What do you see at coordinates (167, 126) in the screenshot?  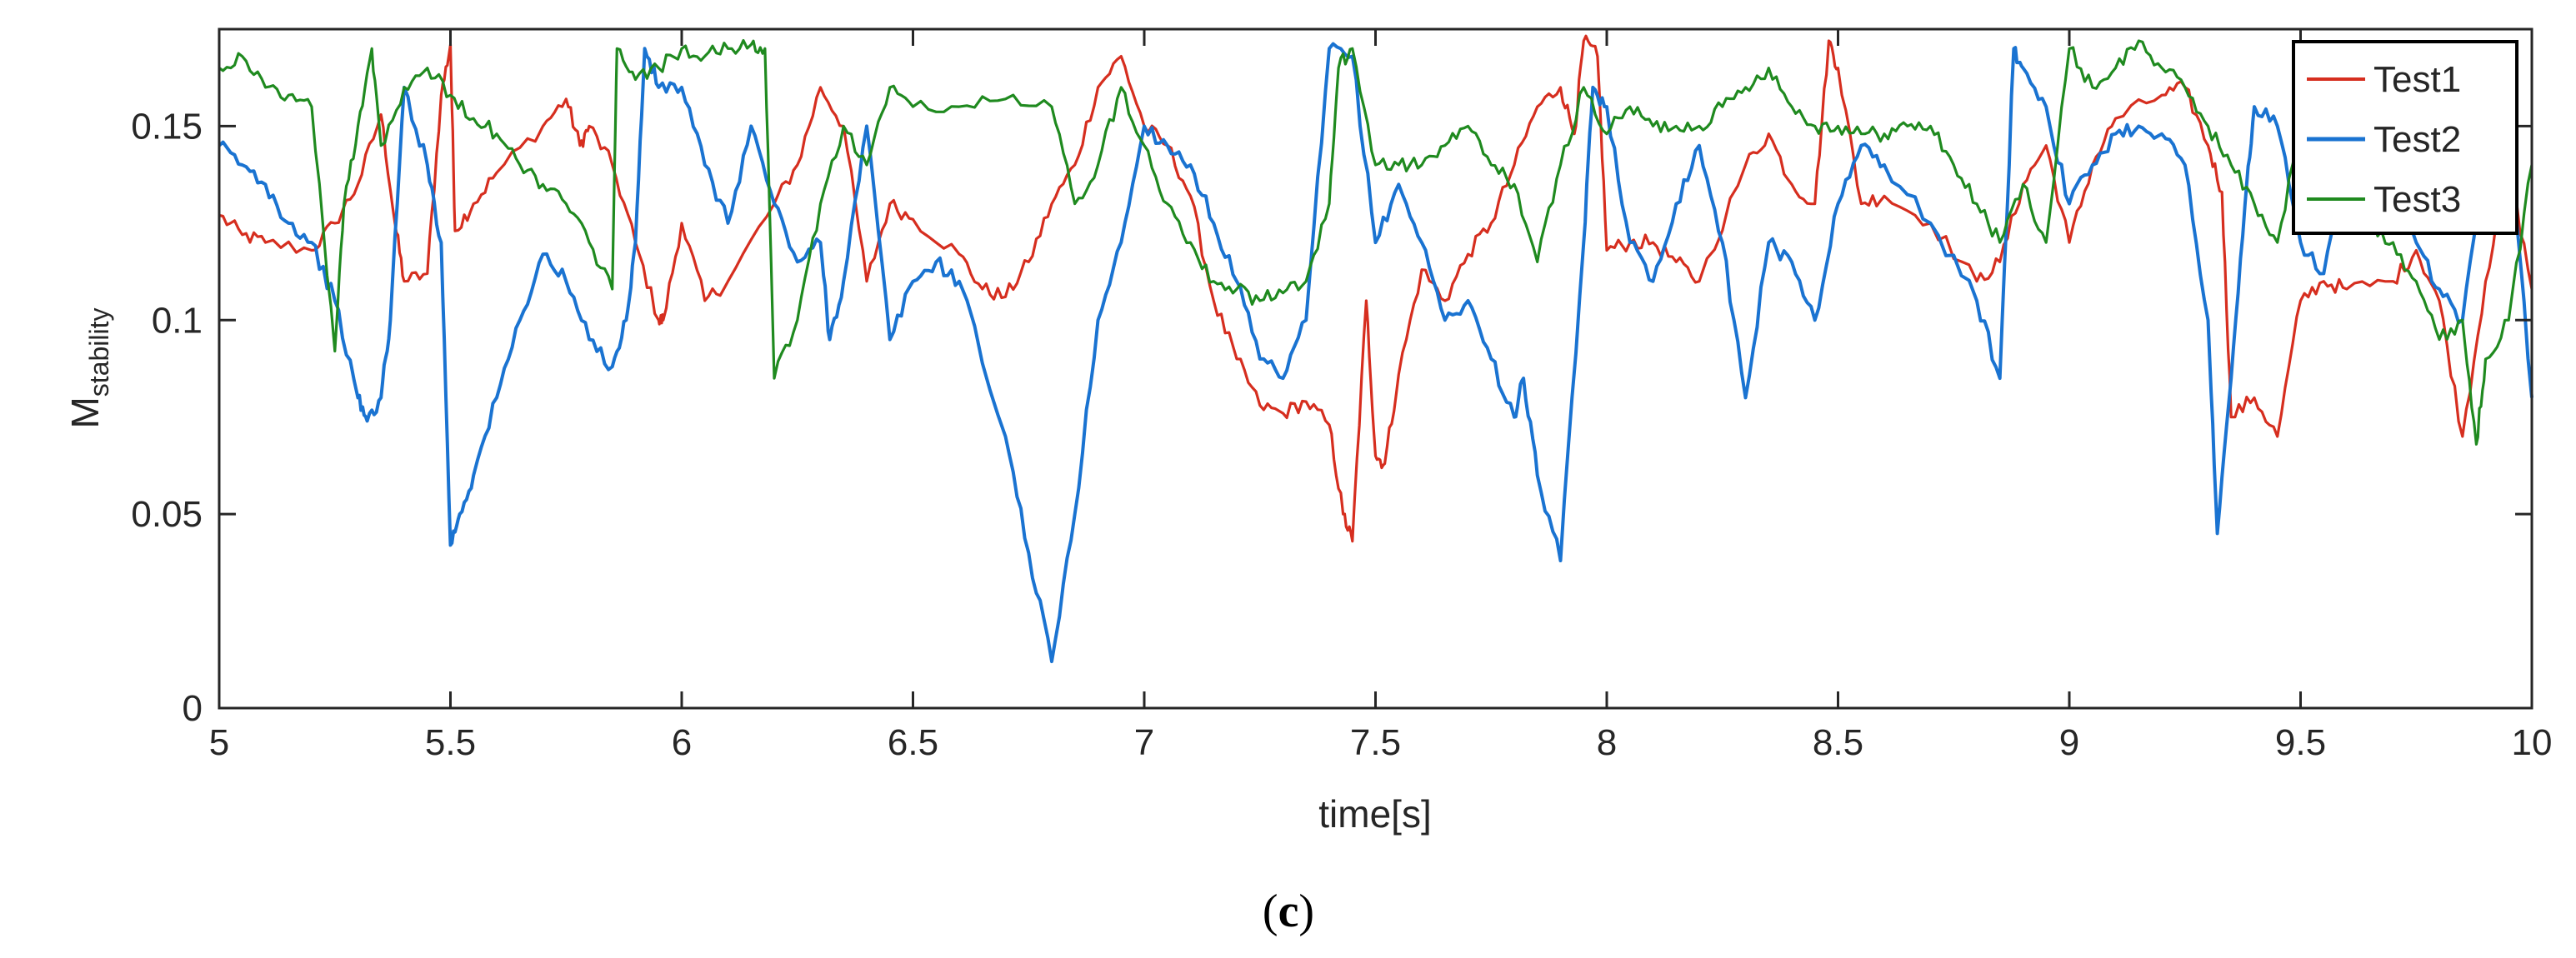 I see `y-tick-label: 0.15` at bounding box center [167, 126].